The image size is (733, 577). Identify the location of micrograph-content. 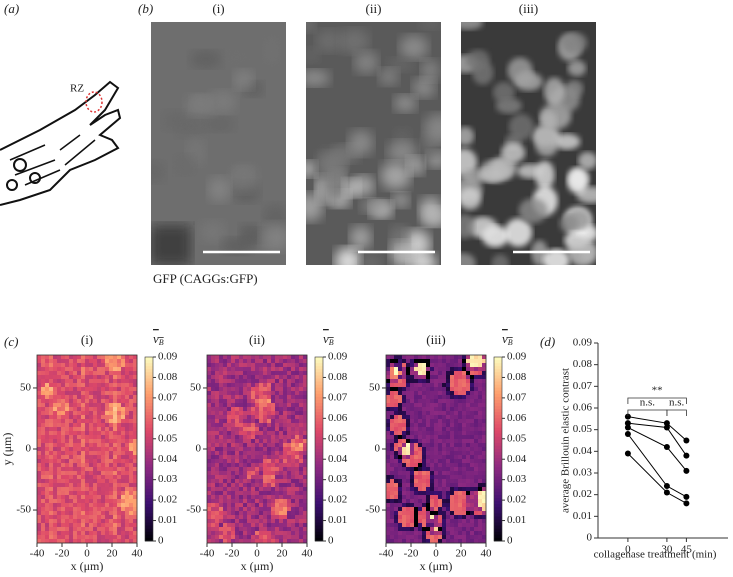
(527, 144).